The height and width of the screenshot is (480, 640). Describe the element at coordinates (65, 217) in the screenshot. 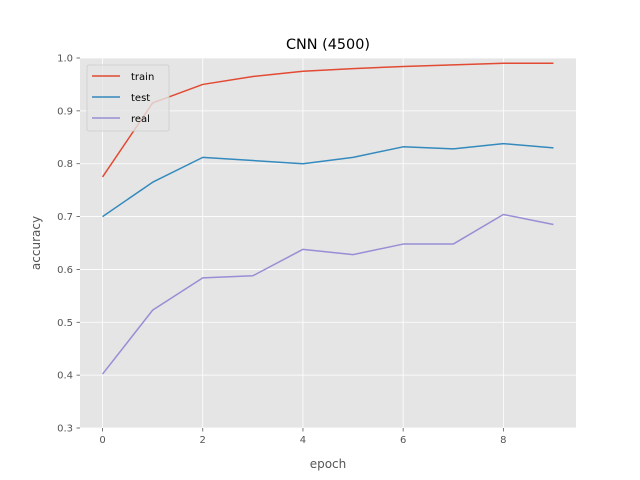

I see `y-tick-label: 0.7` at that location.